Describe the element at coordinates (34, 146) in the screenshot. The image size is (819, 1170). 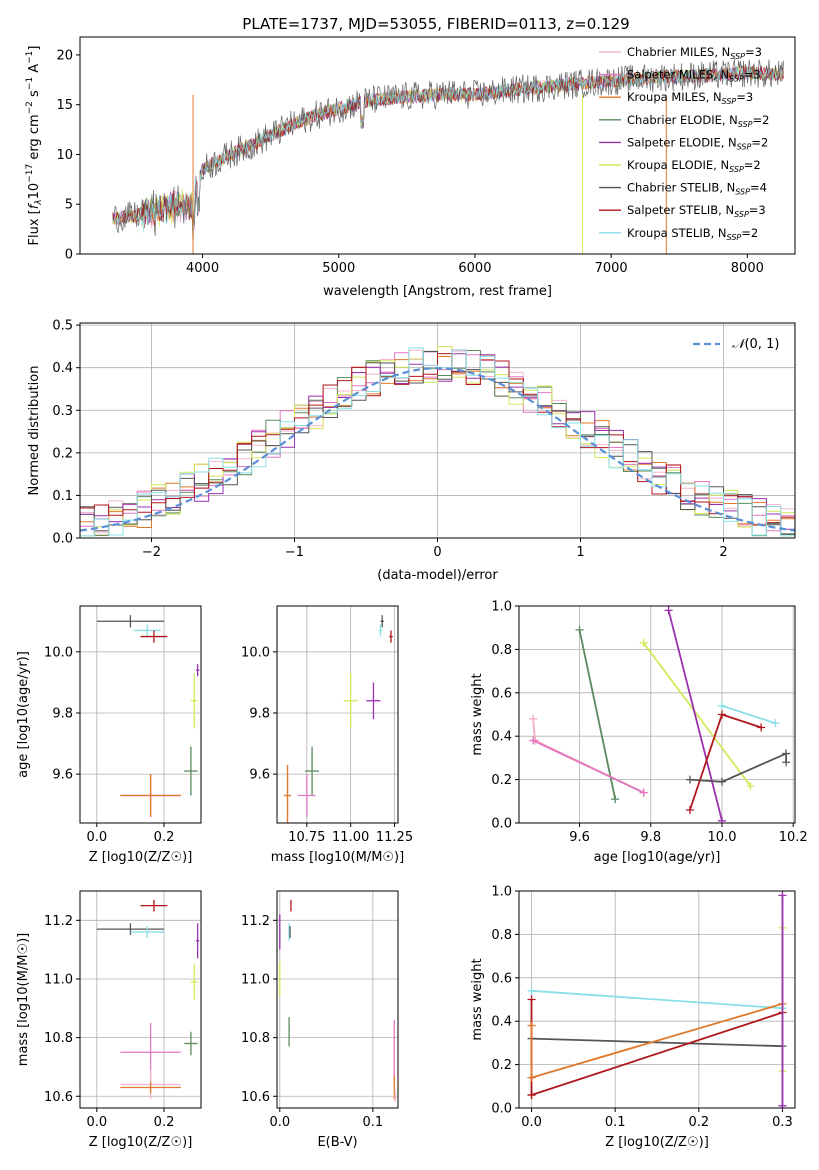
I see `spectrum-ylabel: Flux [fλ10−17 erg cm−2 s−1 A−1]` at that location.